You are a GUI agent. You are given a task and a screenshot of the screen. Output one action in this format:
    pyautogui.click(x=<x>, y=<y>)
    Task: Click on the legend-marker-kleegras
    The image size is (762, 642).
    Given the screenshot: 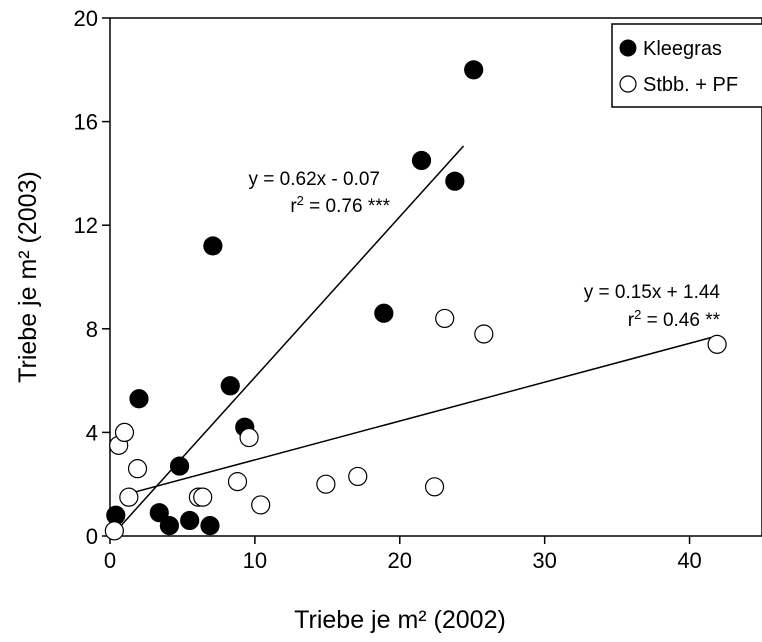 What is the action you would take?
    pyautogui.click(x=628, y=48)
    